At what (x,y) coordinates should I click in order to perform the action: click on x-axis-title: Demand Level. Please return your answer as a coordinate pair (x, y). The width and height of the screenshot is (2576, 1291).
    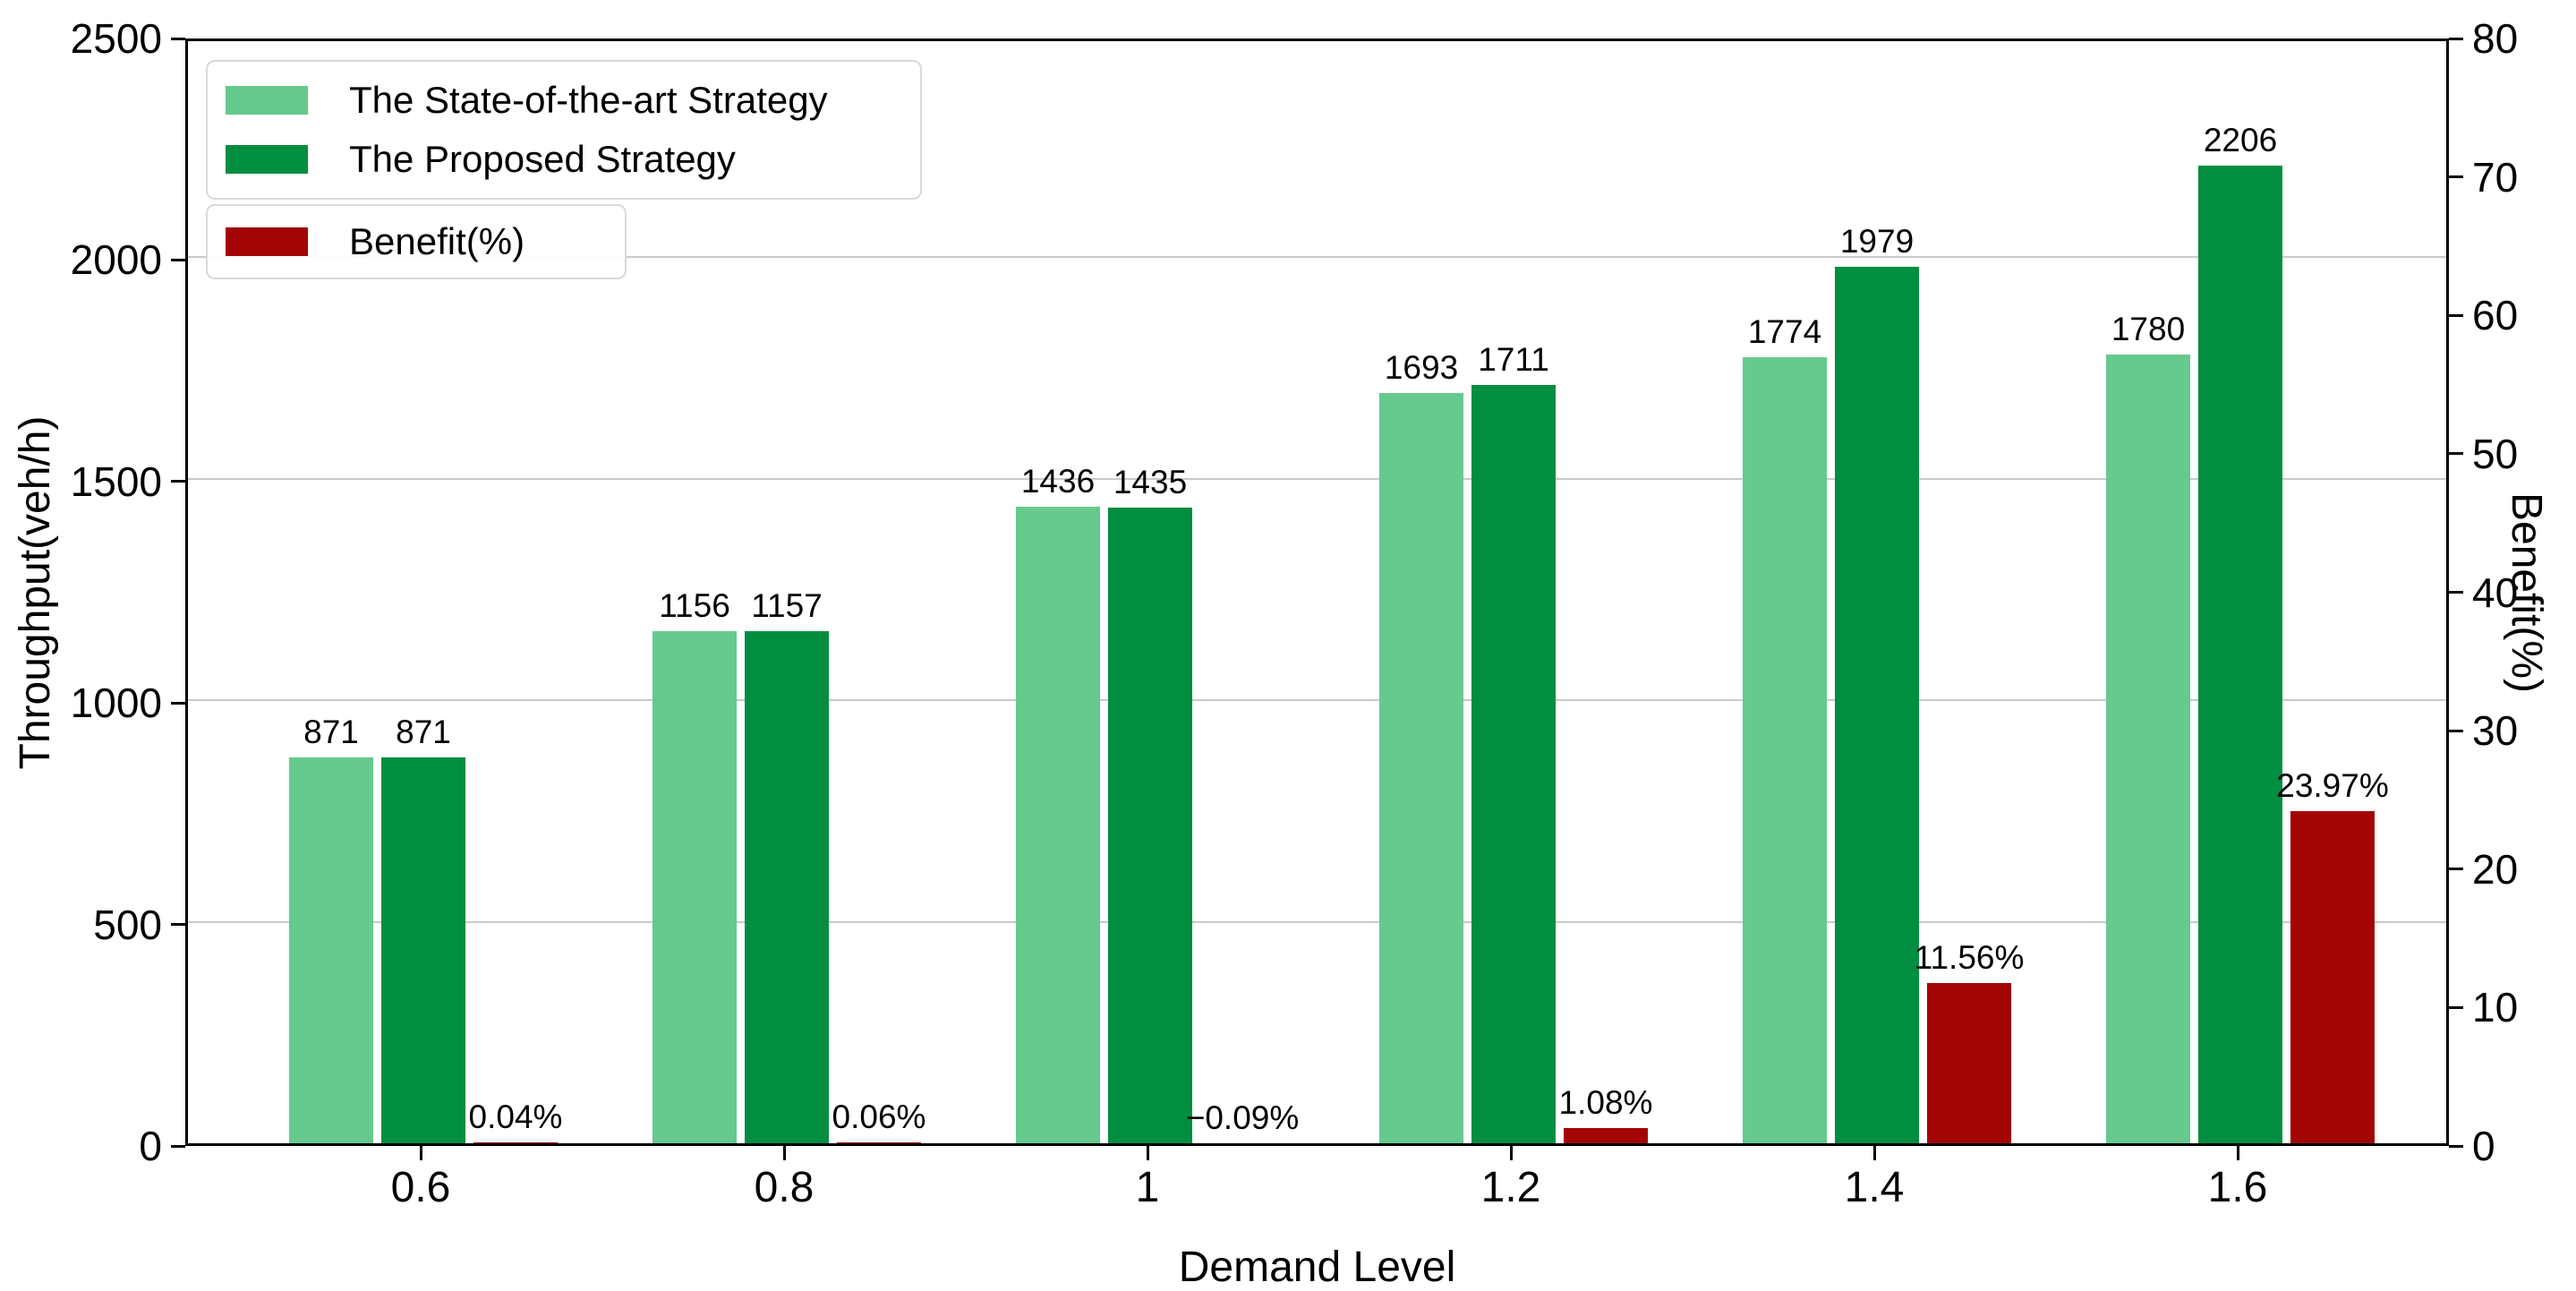
    Looking at the image, I should click on (1317, 1267).